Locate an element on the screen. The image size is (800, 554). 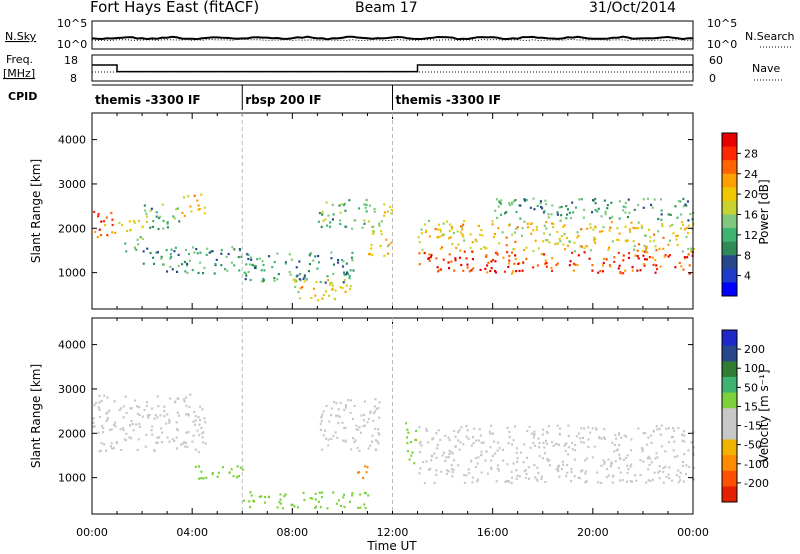
power-colorbar-label: Power [dB] is located at coordinates (764, 211).